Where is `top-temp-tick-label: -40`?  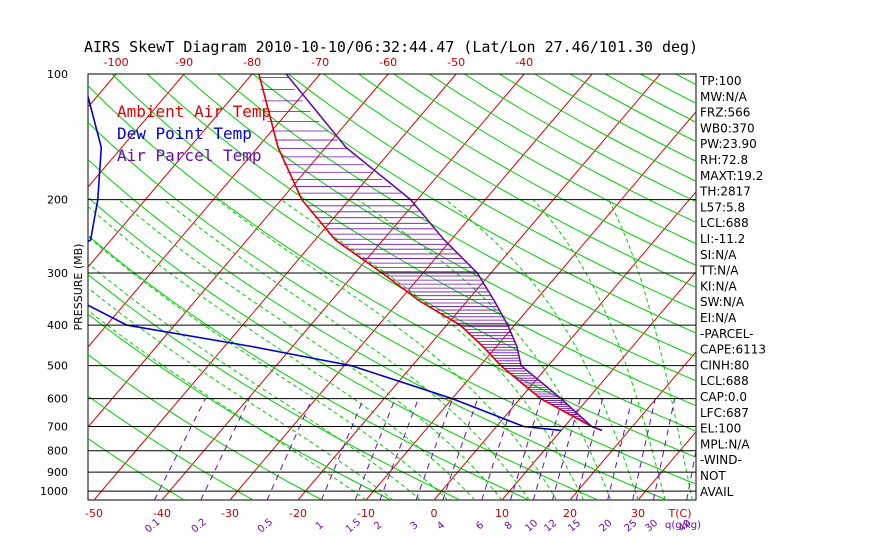
top-temp-tick-label: -40 is located at coordinates (524, 62).